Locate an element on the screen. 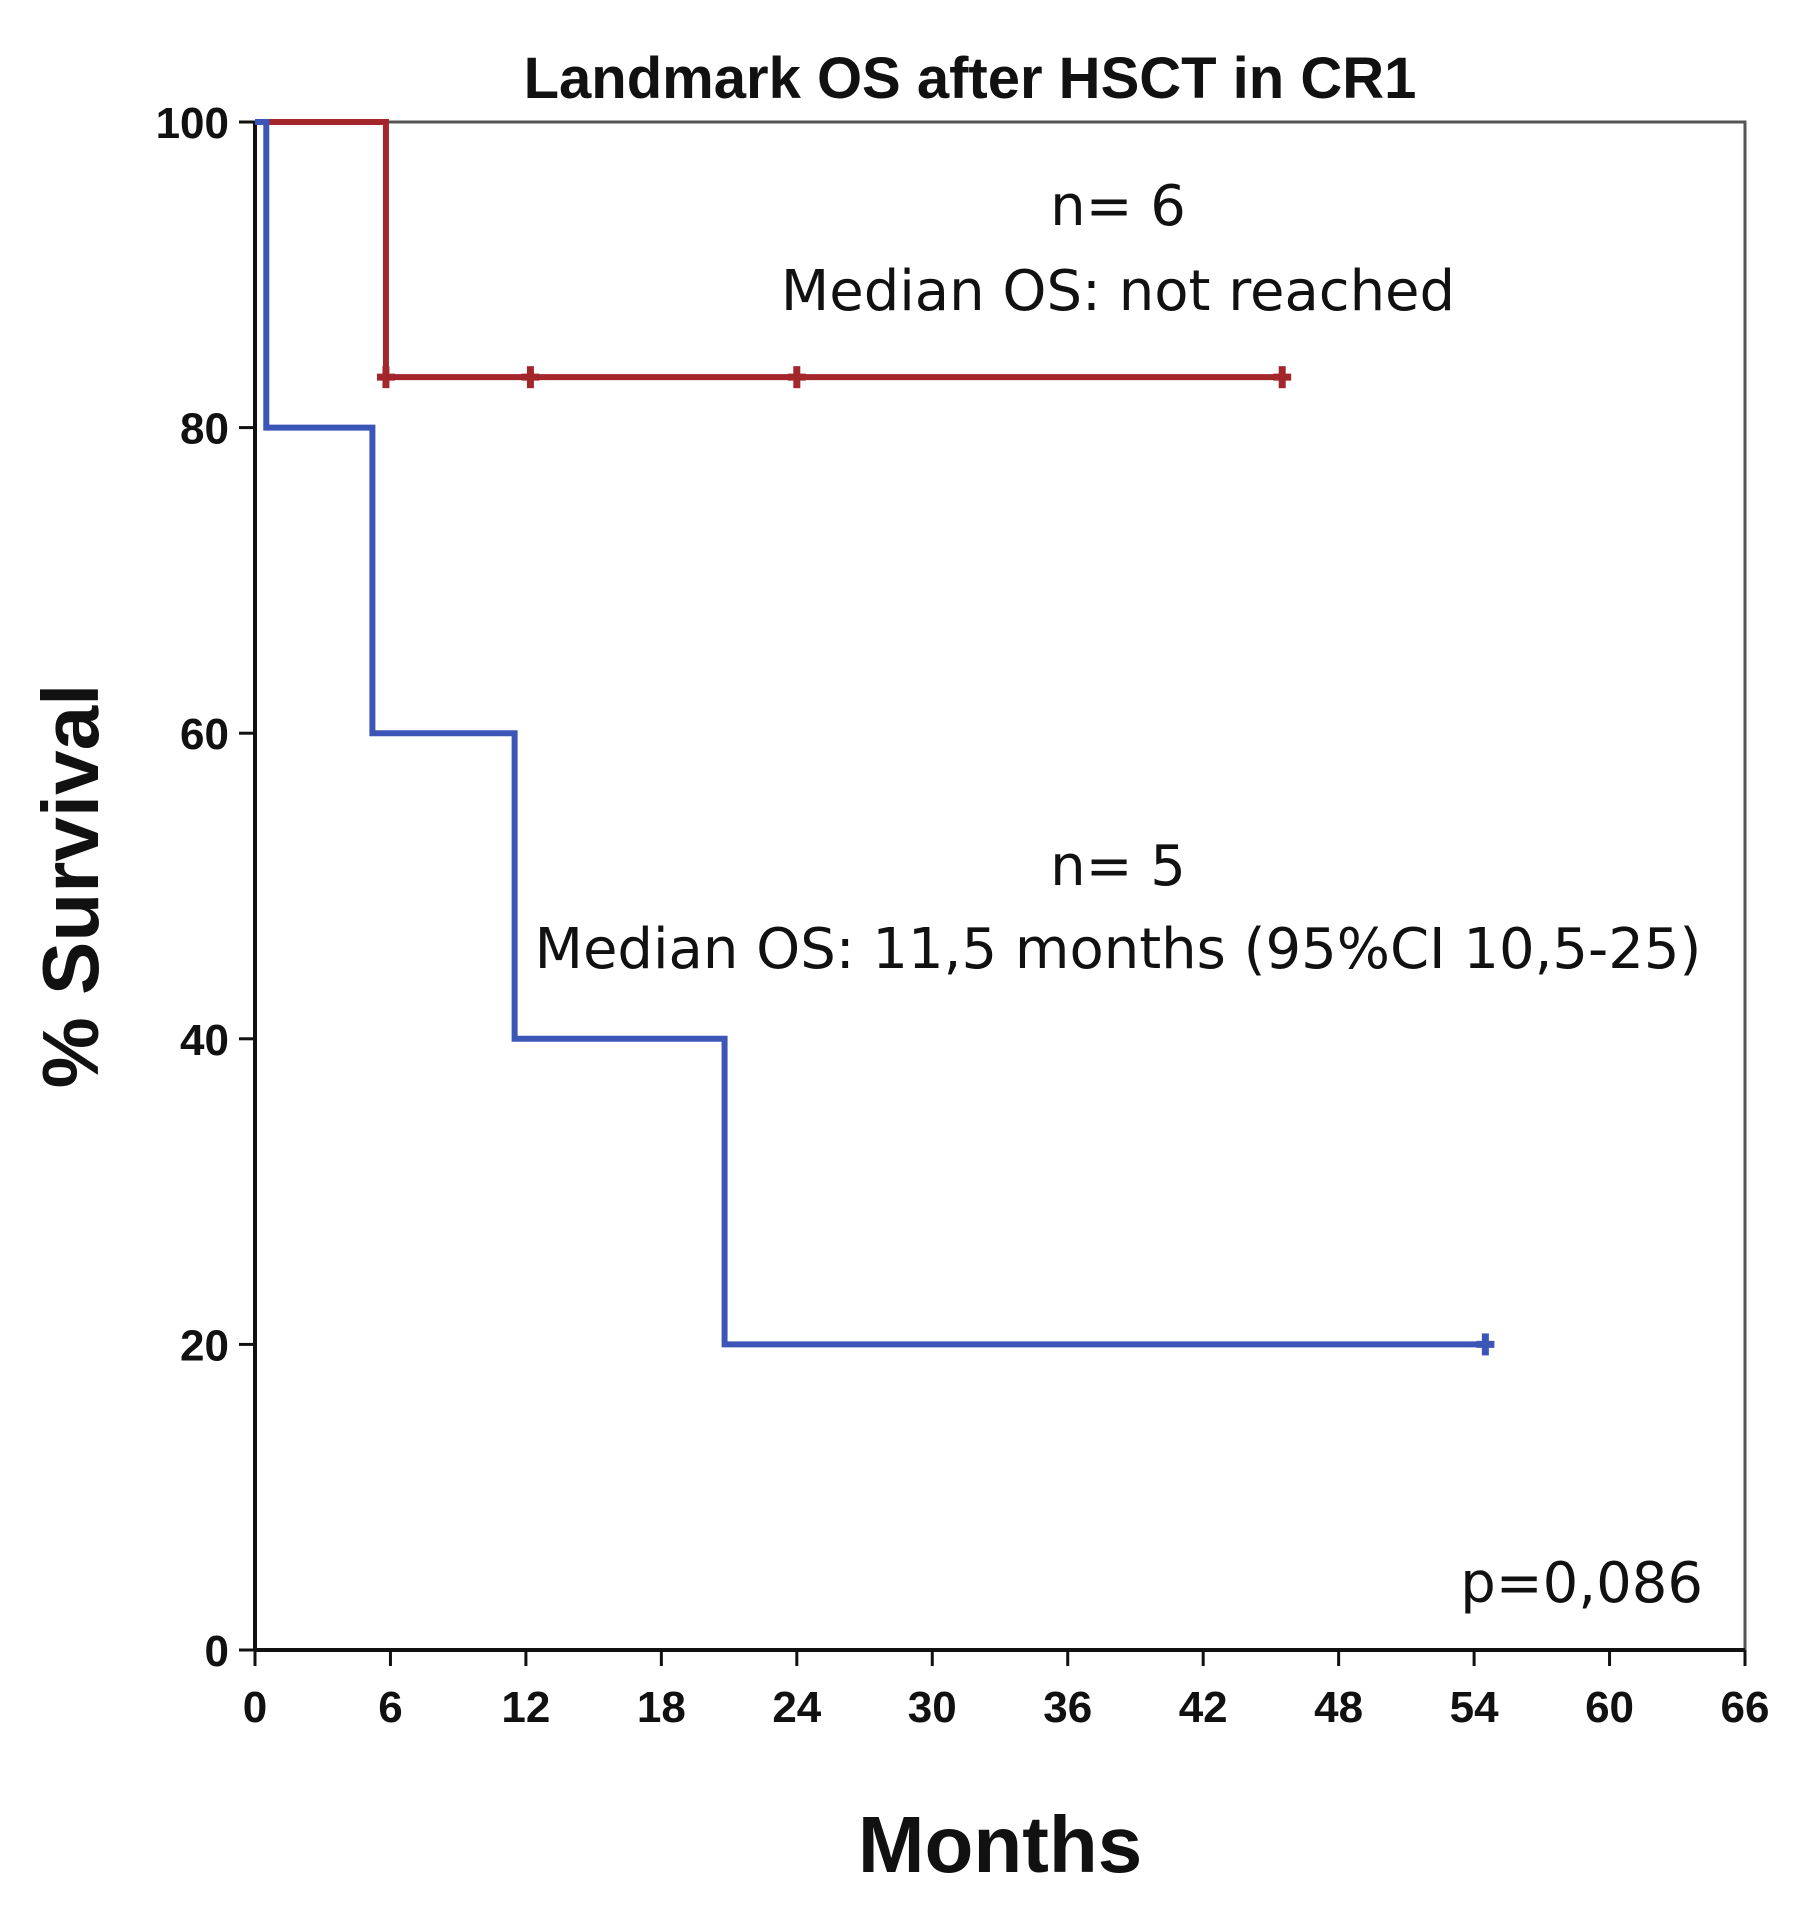 The image size is (1817, 1917). x-tick-label: 30 is located at coordinates (932, 1707).